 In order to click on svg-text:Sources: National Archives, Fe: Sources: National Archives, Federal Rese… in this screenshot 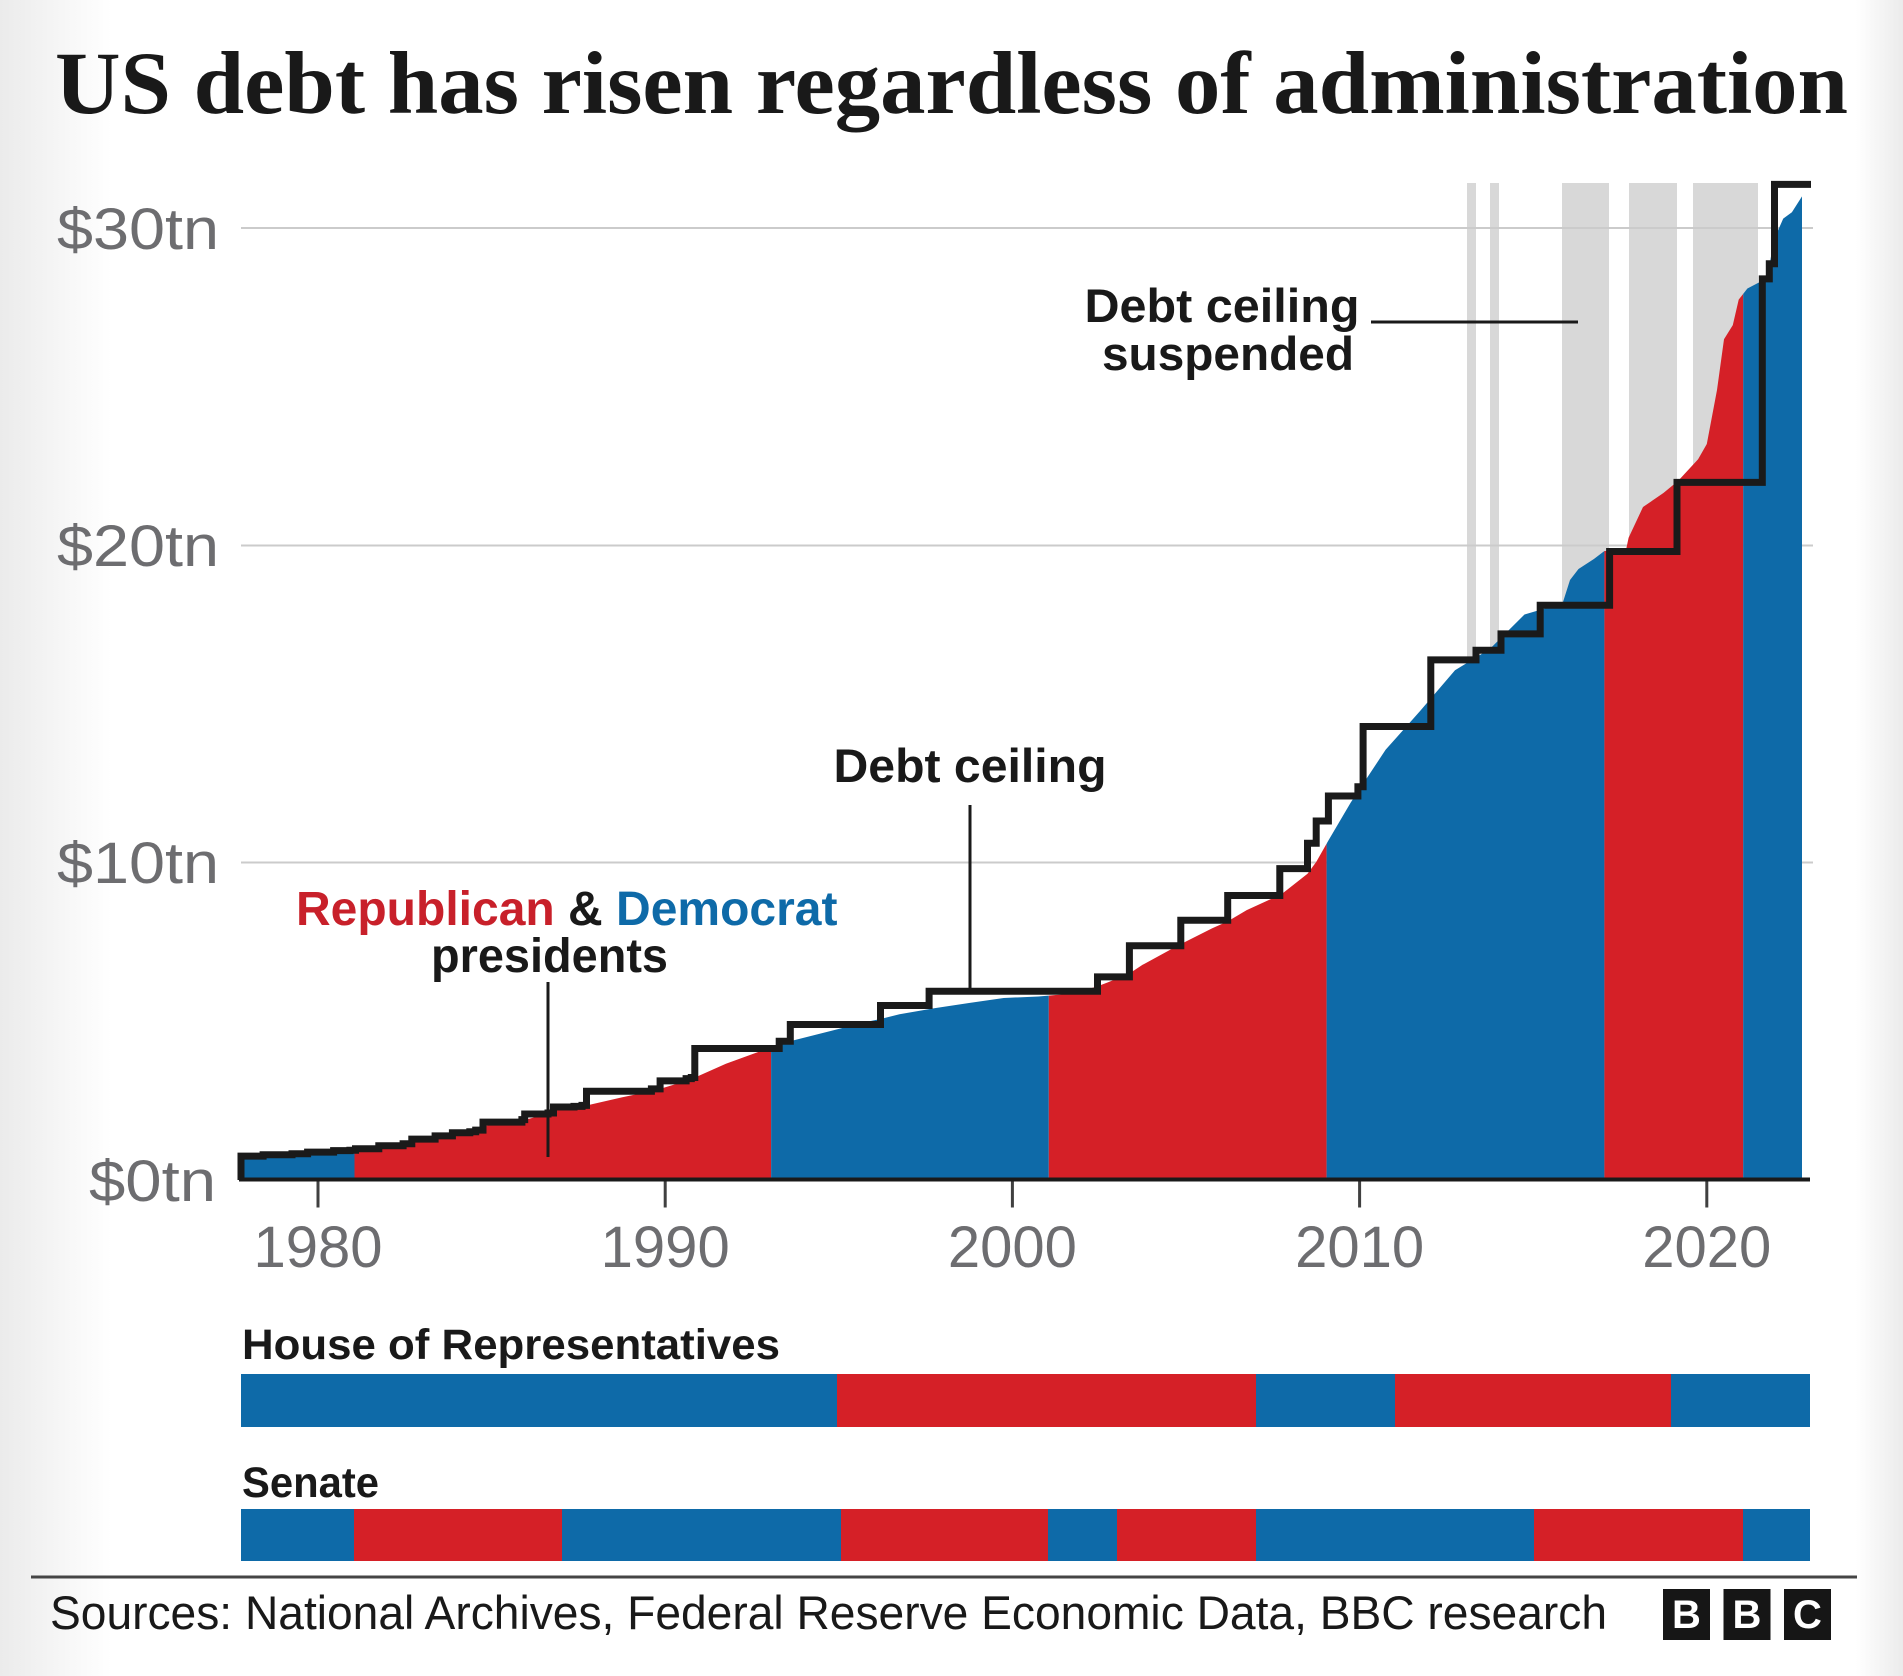, I will do `click(828, 1612)`.